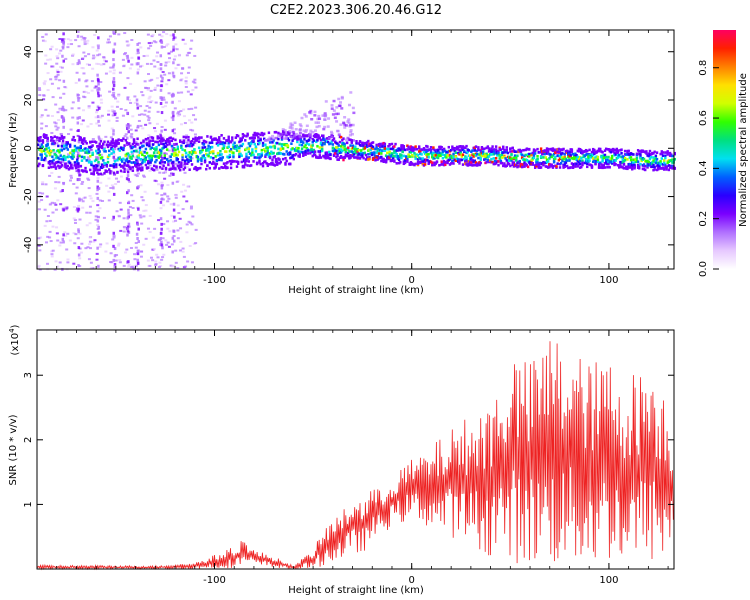  What do you see at coordinates (28, 51) in the screenshot?
I see `spectrogram-ytick-label: 40` at bounding box center [28, 51].